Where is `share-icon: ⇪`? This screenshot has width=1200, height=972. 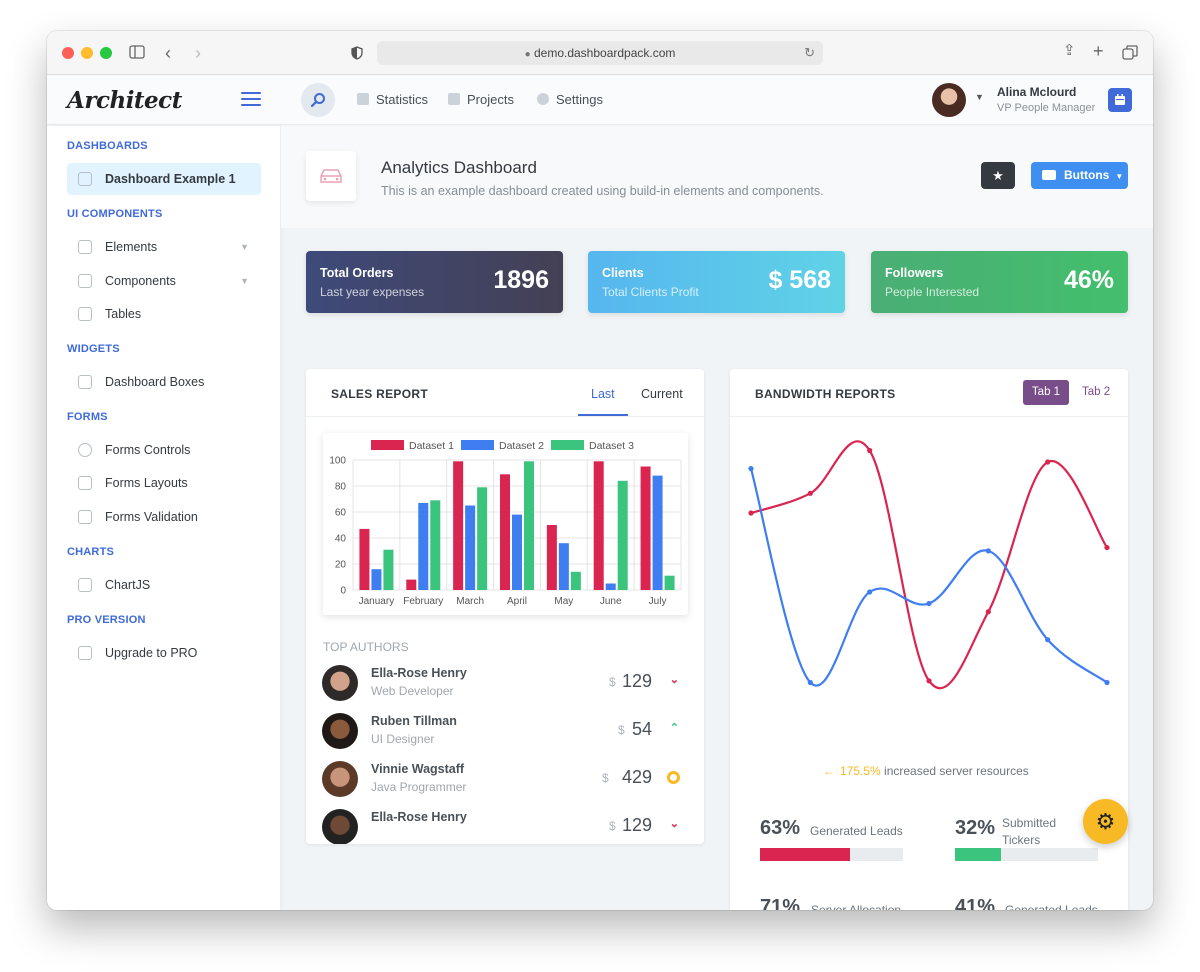
share-icon: ⇪ is located at coordinates (1069, 50).